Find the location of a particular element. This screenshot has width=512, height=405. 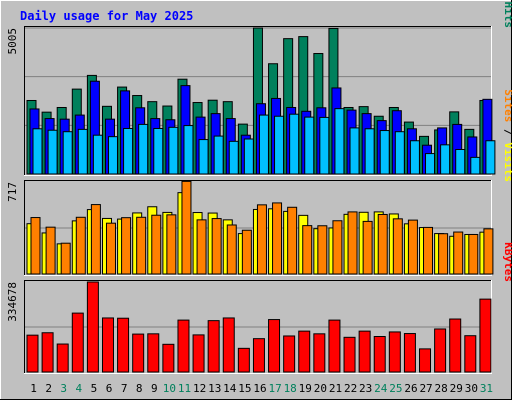

day-label-13: 13 is located at coordinates (214, 388).